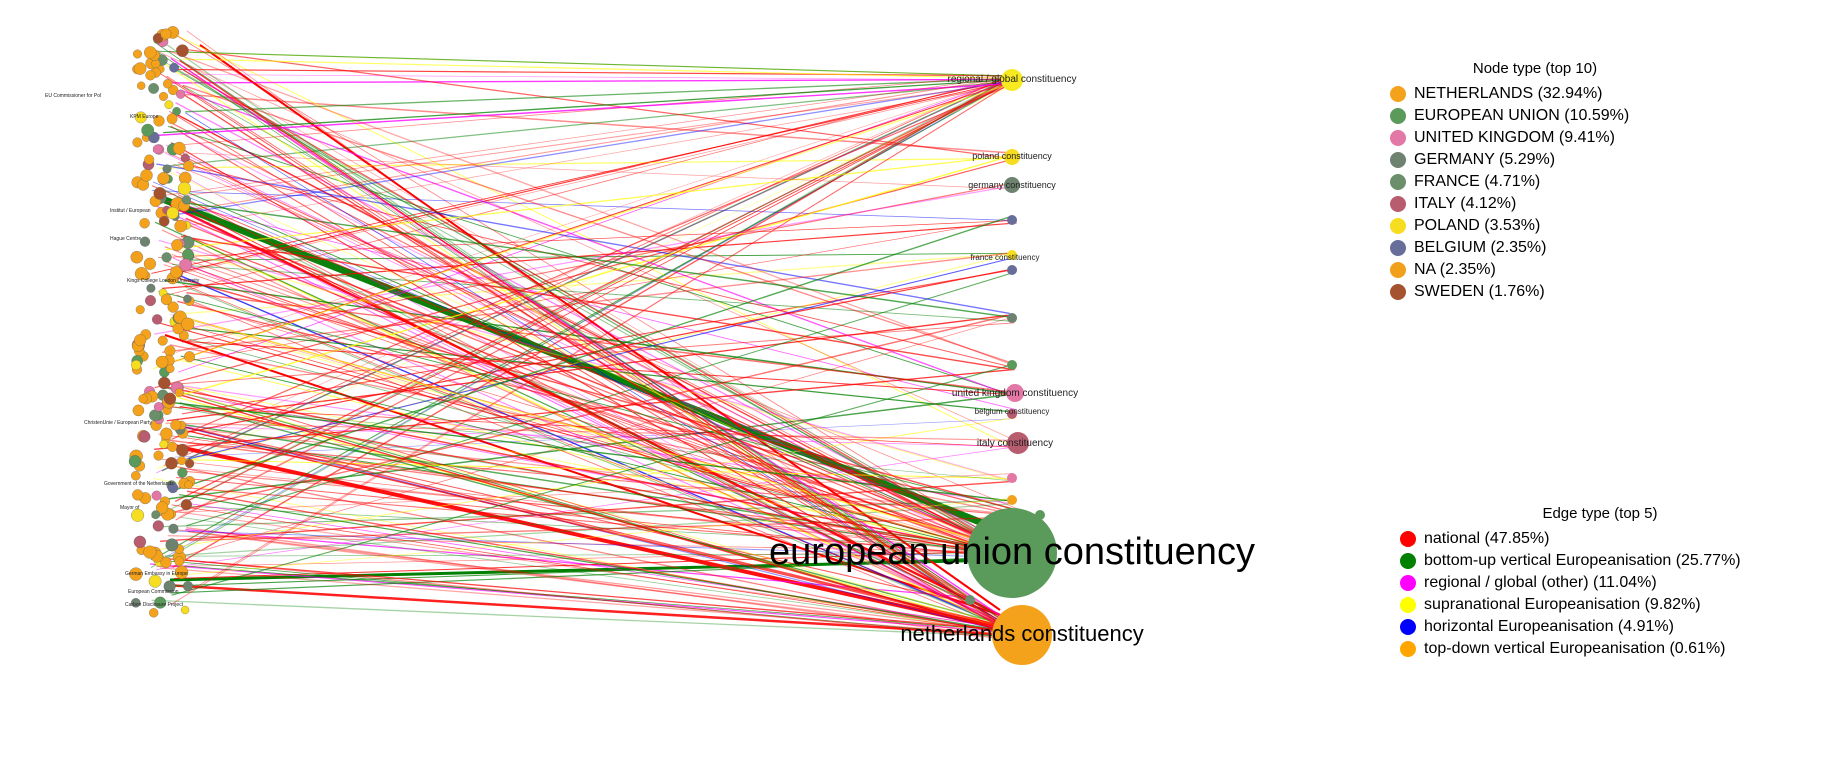  What do you see at coordinates (1012, 157) in the screenshot?
I see `poland-constituency-node` at bounding box center [1012, 157].